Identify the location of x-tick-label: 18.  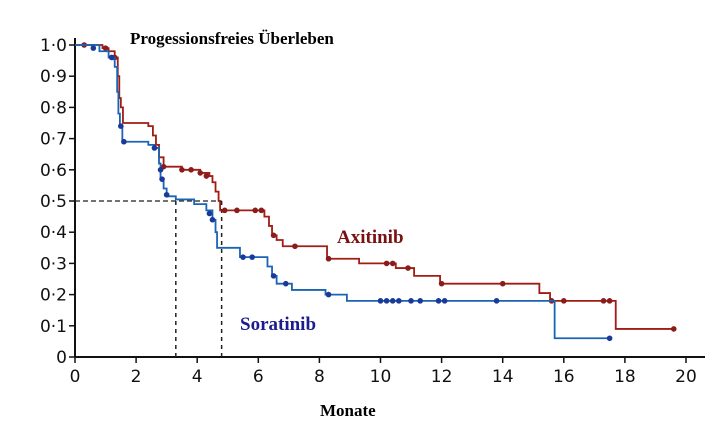
(625, 377).